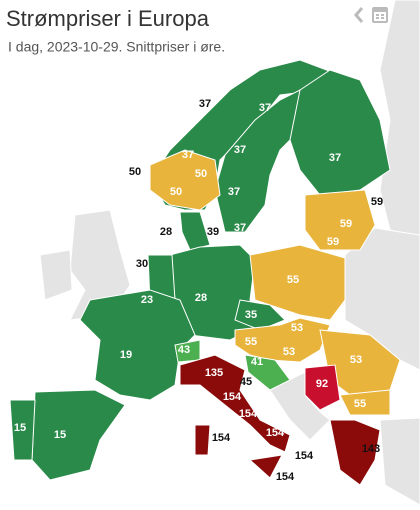  What do you see at coordinates (260, 315) in the screenshot?
I see `czechia` at bounding box center [260, 315].